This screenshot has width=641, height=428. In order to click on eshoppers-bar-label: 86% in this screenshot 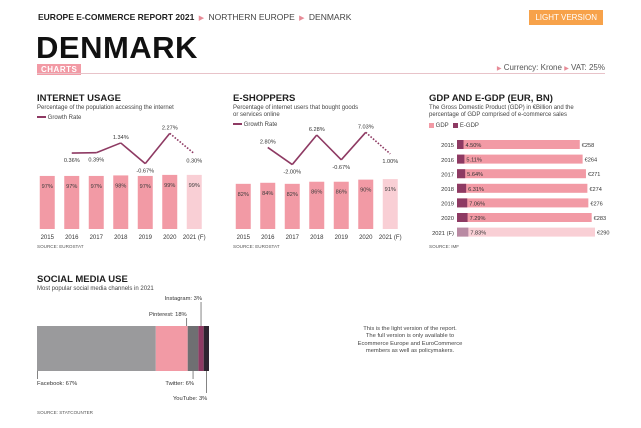, I will do `click(316, 193)`.